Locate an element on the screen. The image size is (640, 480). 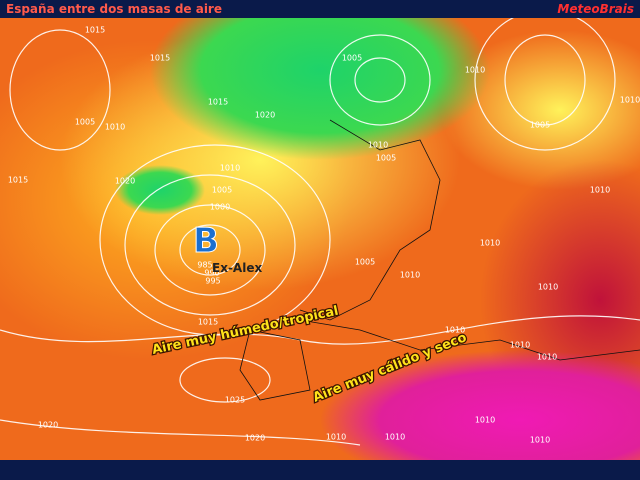
footer-bar is located at coordinates (320, 470).